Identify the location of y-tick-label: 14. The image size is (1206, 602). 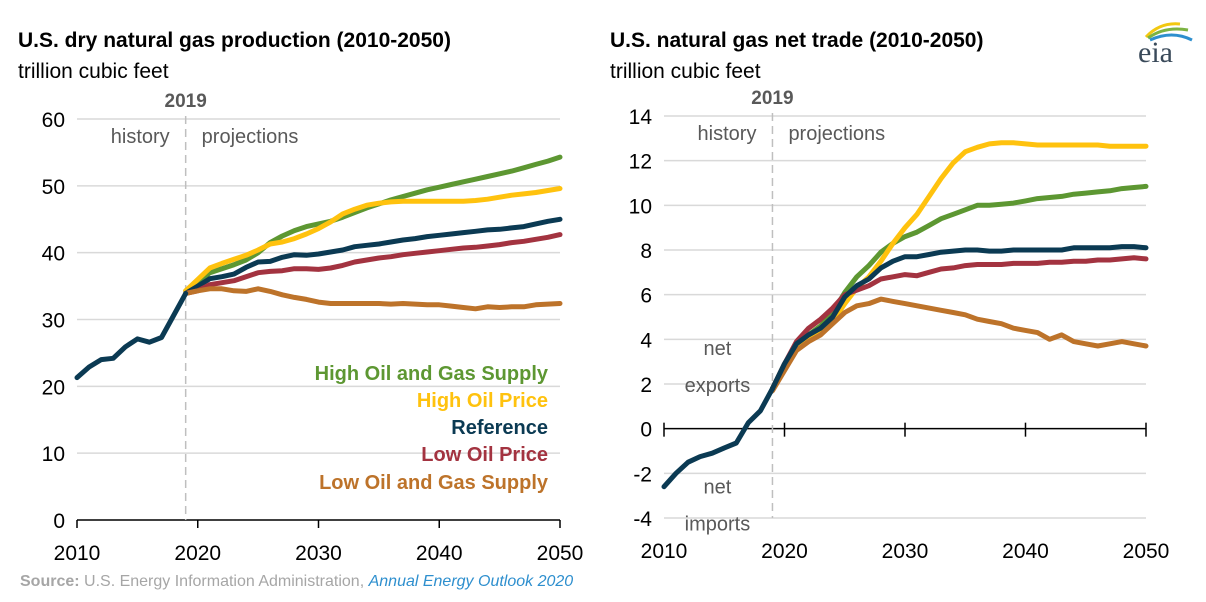
(641, 117).